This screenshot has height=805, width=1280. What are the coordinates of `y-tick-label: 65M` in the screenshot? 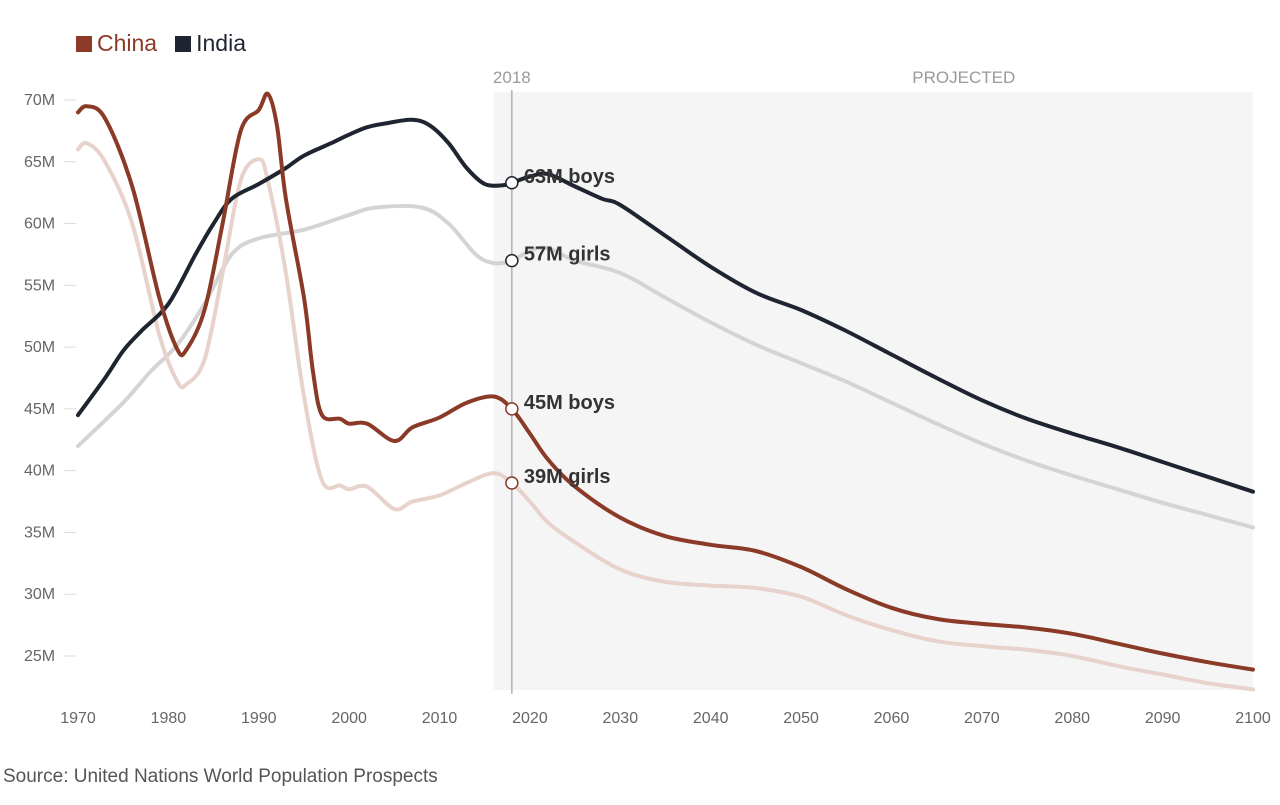 It's located at (39, 162).